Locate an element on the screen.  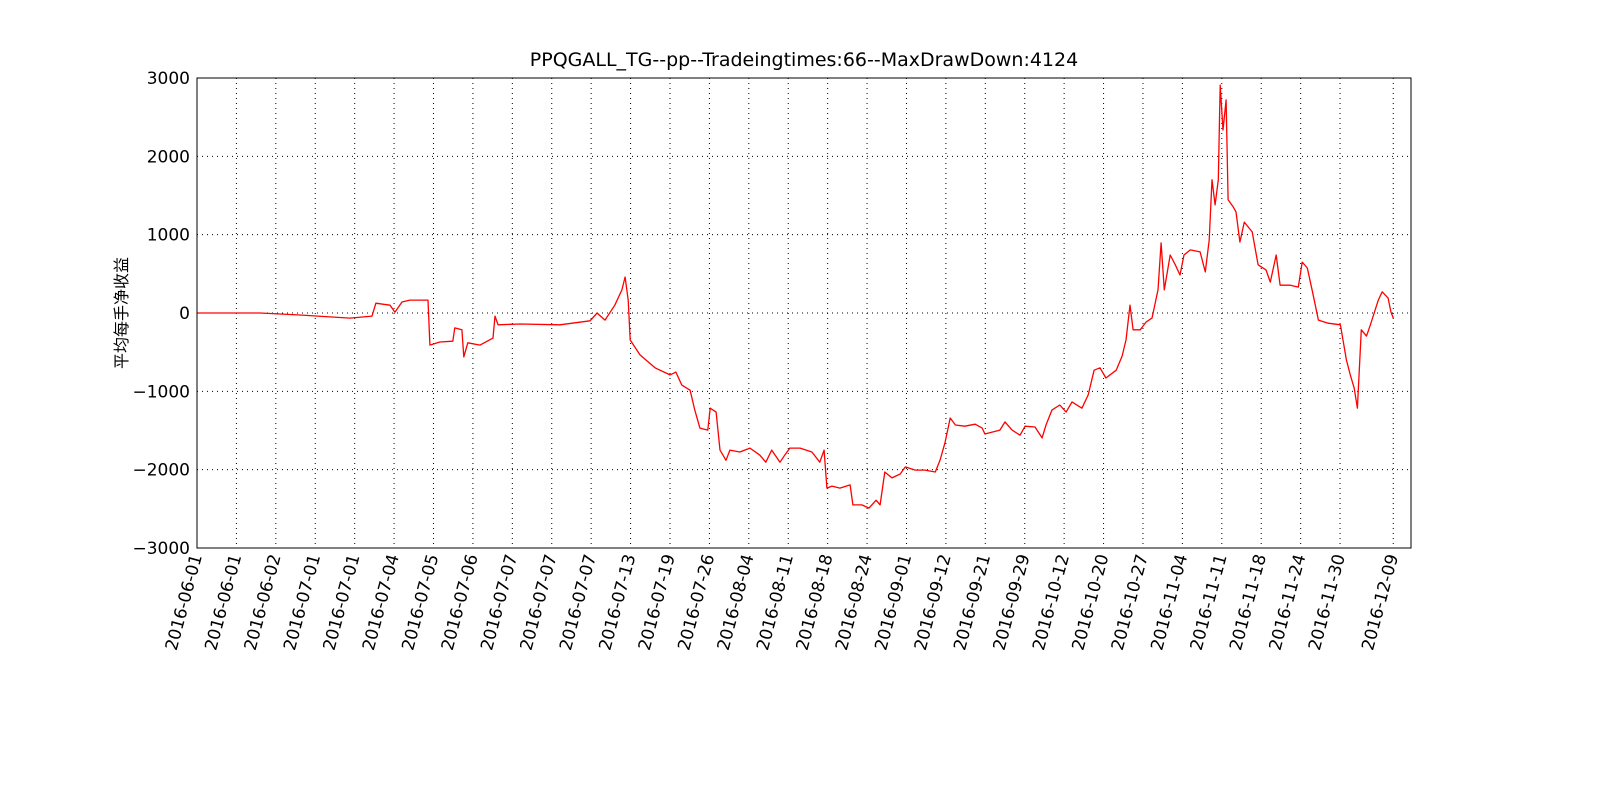
y-axis-label: 平均每手净收益 is located at coordinates (121, 313).